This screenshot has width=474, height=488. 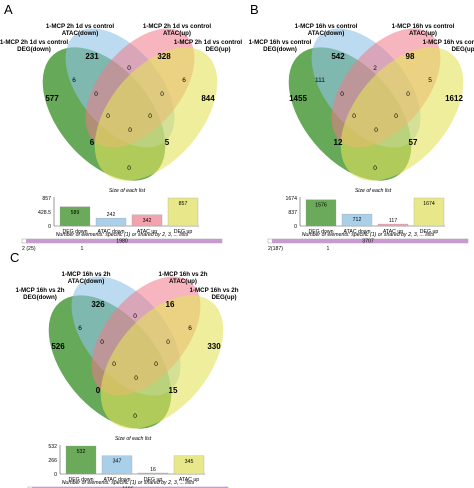 I want to click on count-deg-up-only: 1612, so click(x=454, y=98).